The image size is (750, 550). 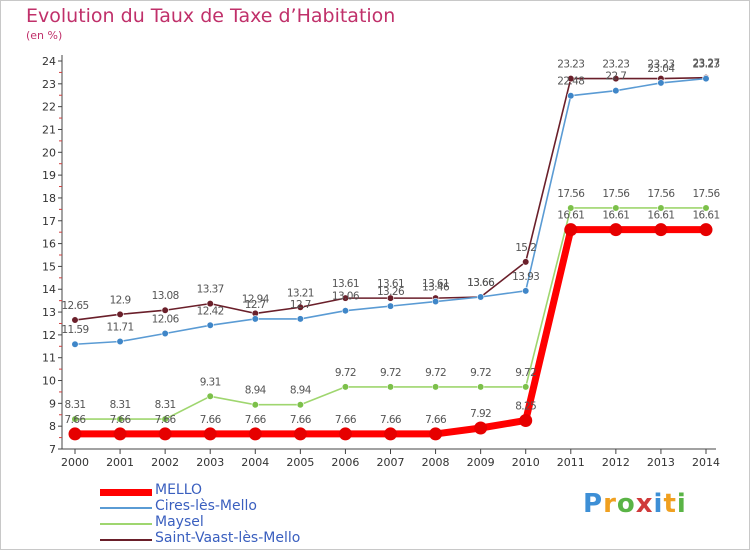 I want to click on y-tick-label: 23, so click(x=49, y=84).